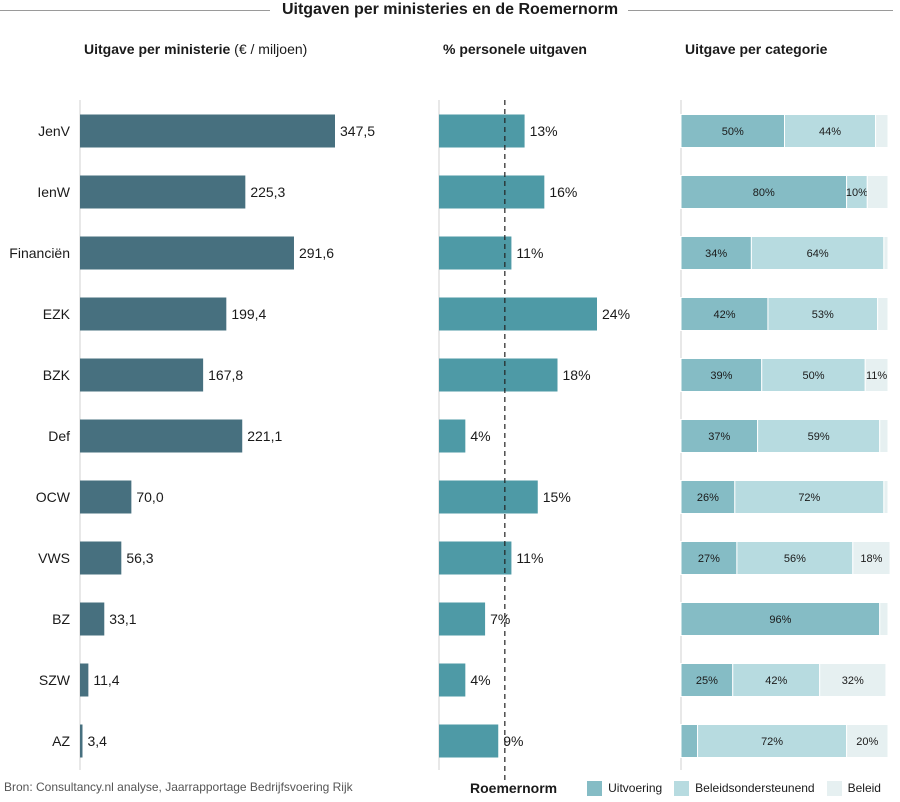 This screenshot has width=900, height=802. I want to click on spend-bar-jenv, so click(207, 131).